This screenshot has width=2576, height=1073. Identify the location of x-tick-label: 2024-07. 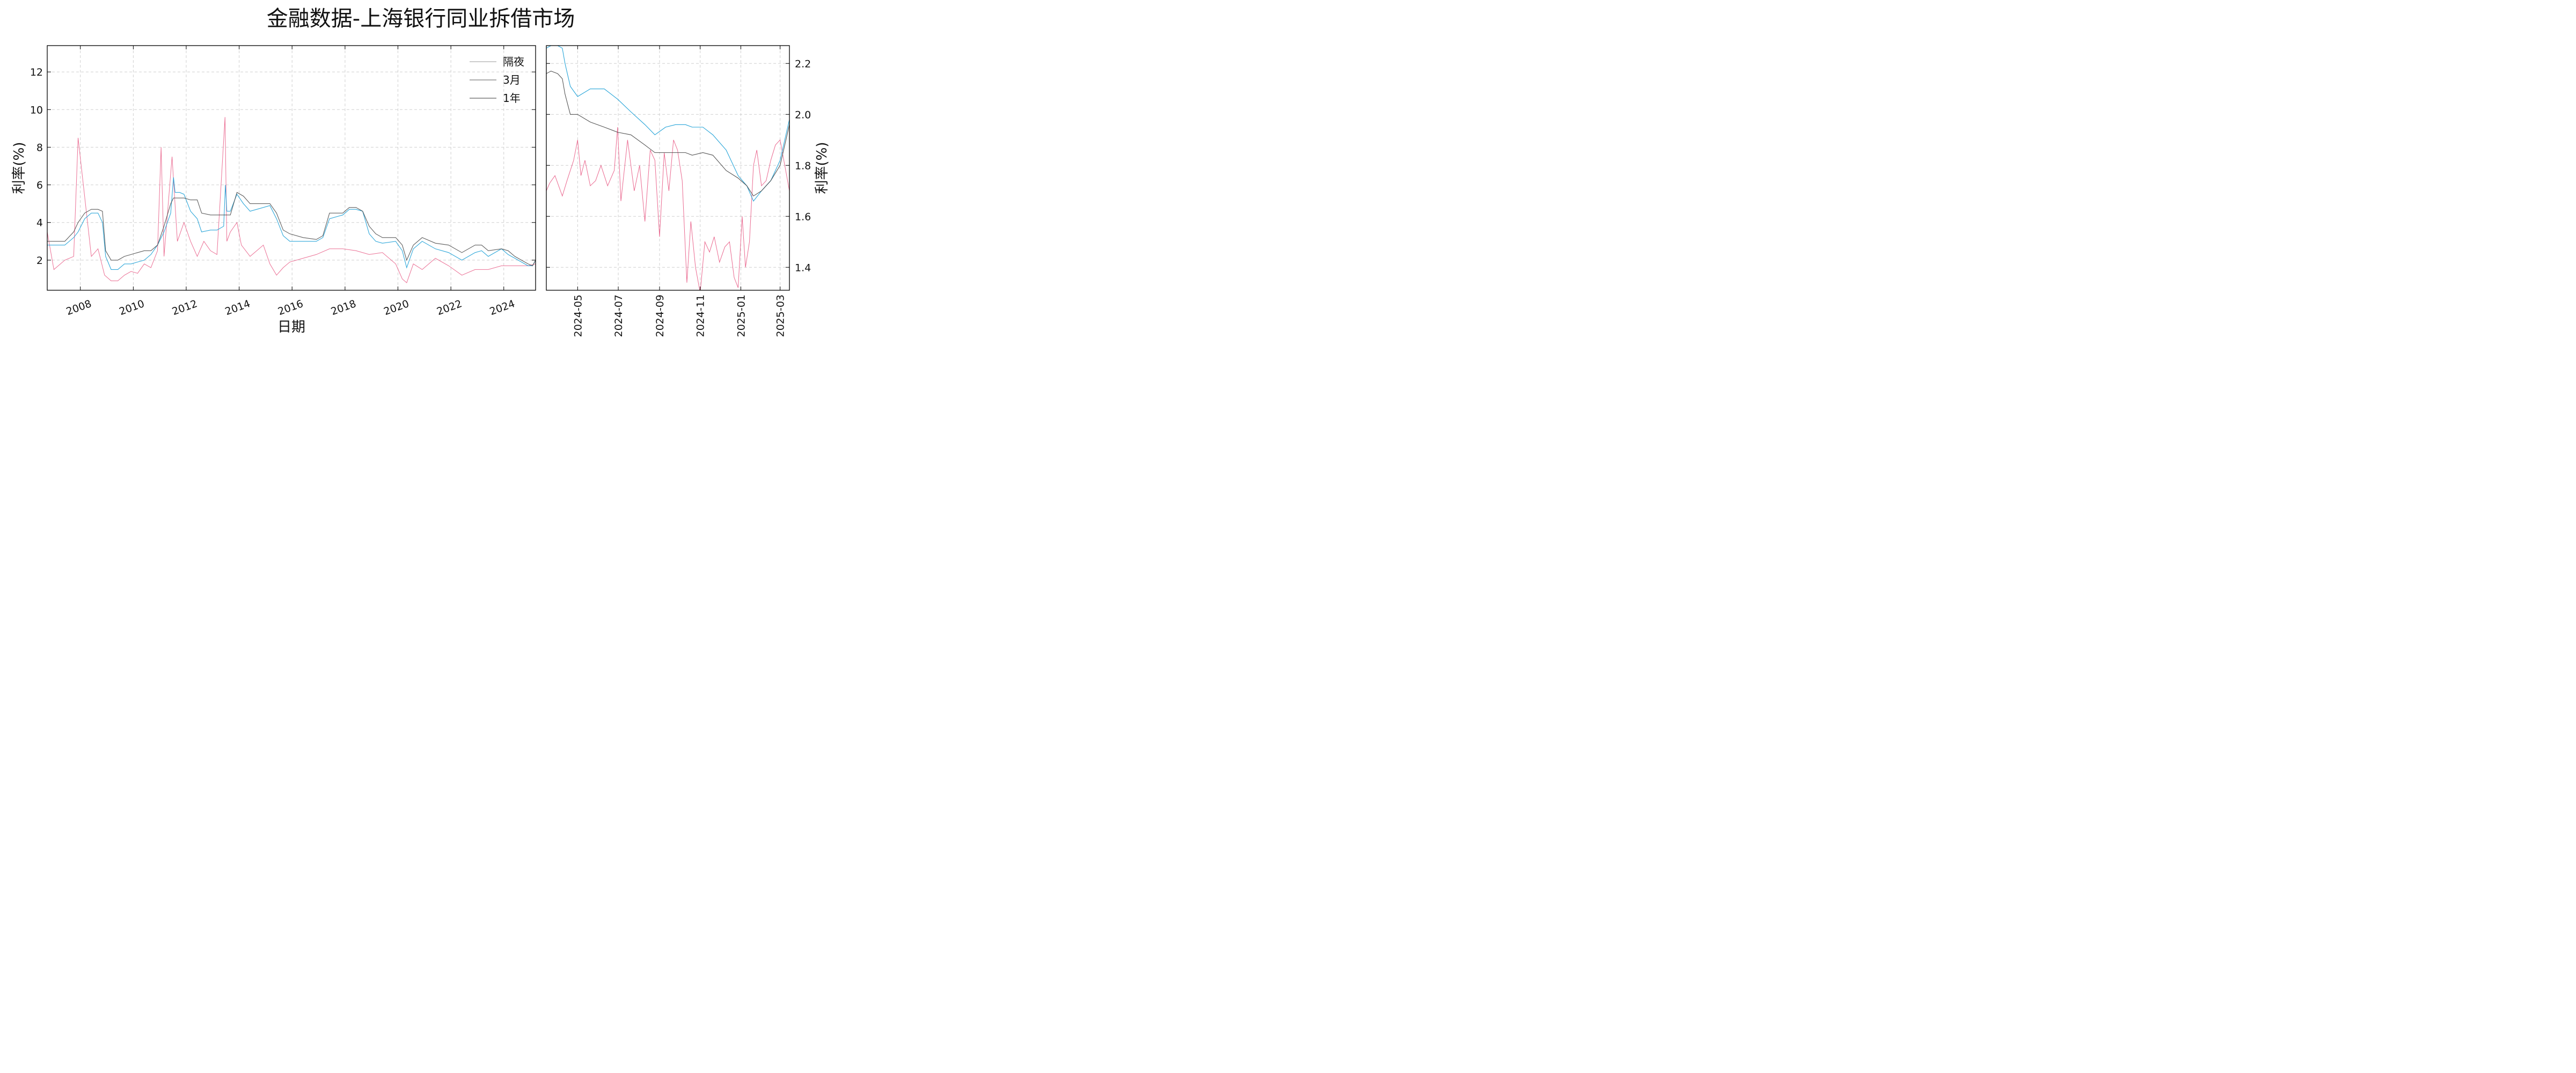
(619, 316).